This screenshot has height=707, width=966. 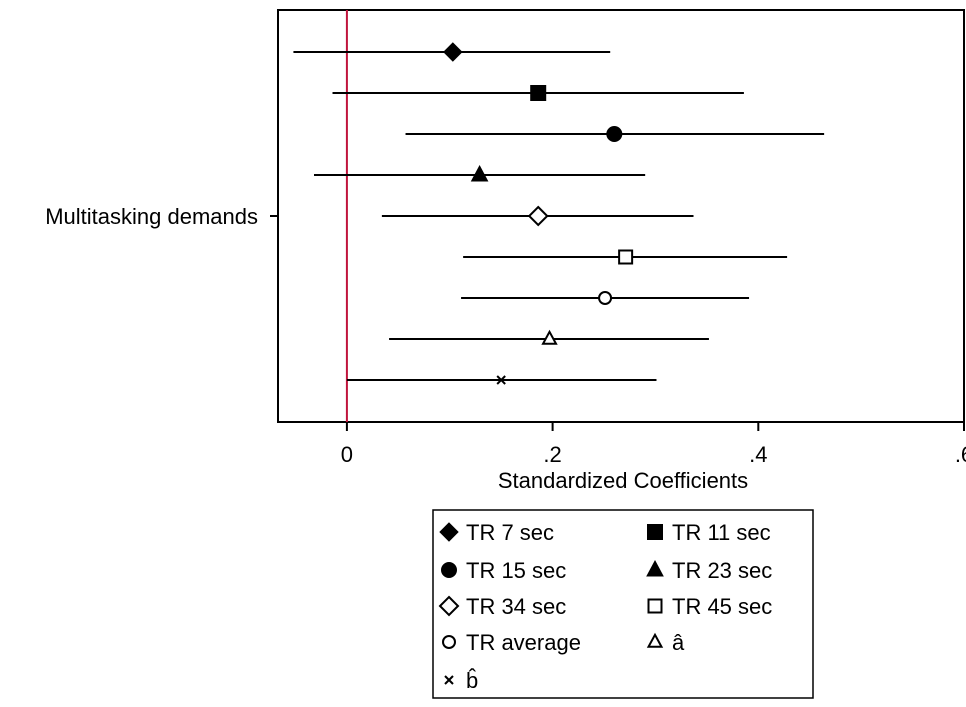 What do you see at coordinates (510, 532) in the screenshot?
I see `legend-label: TR 7 sec` at bounding box center [510, 532].